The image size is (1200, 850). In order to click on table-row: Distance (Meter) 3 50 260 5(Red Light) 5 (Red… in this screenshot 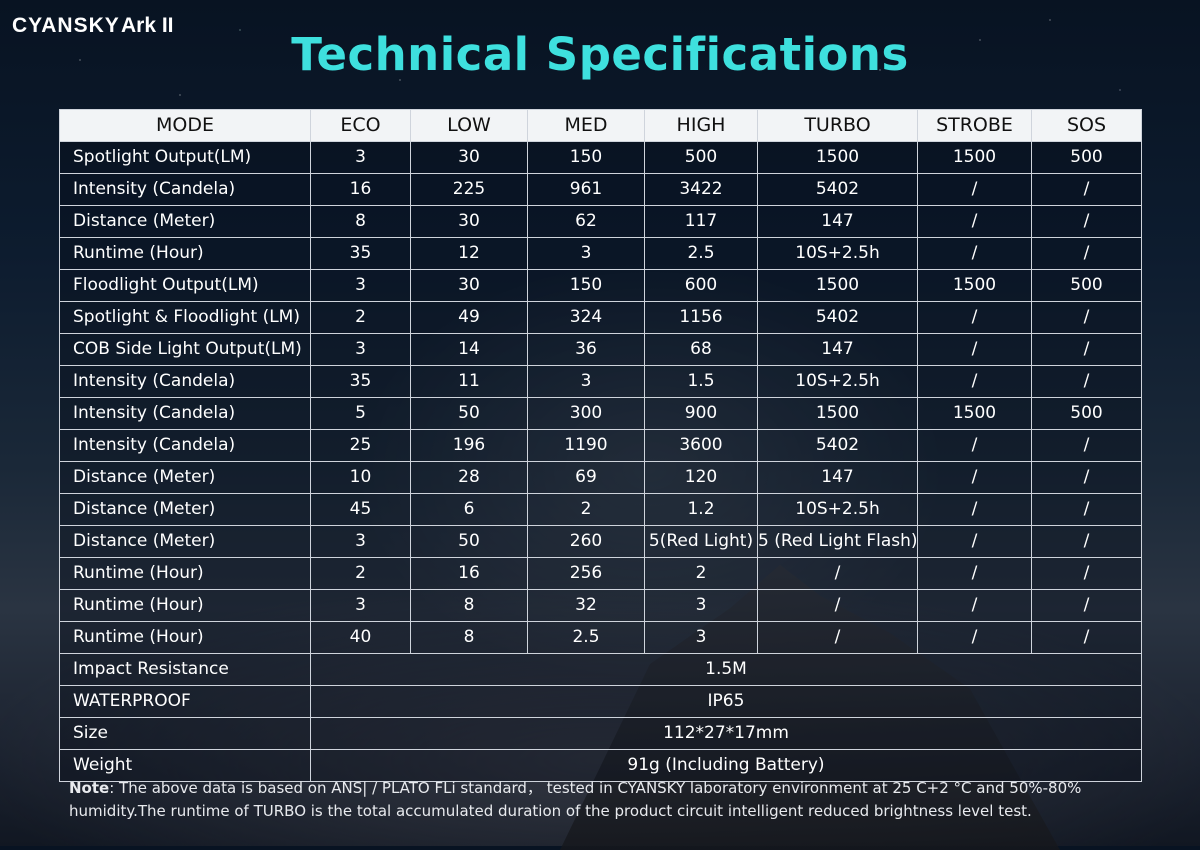, I will do `click(600, 541)`.